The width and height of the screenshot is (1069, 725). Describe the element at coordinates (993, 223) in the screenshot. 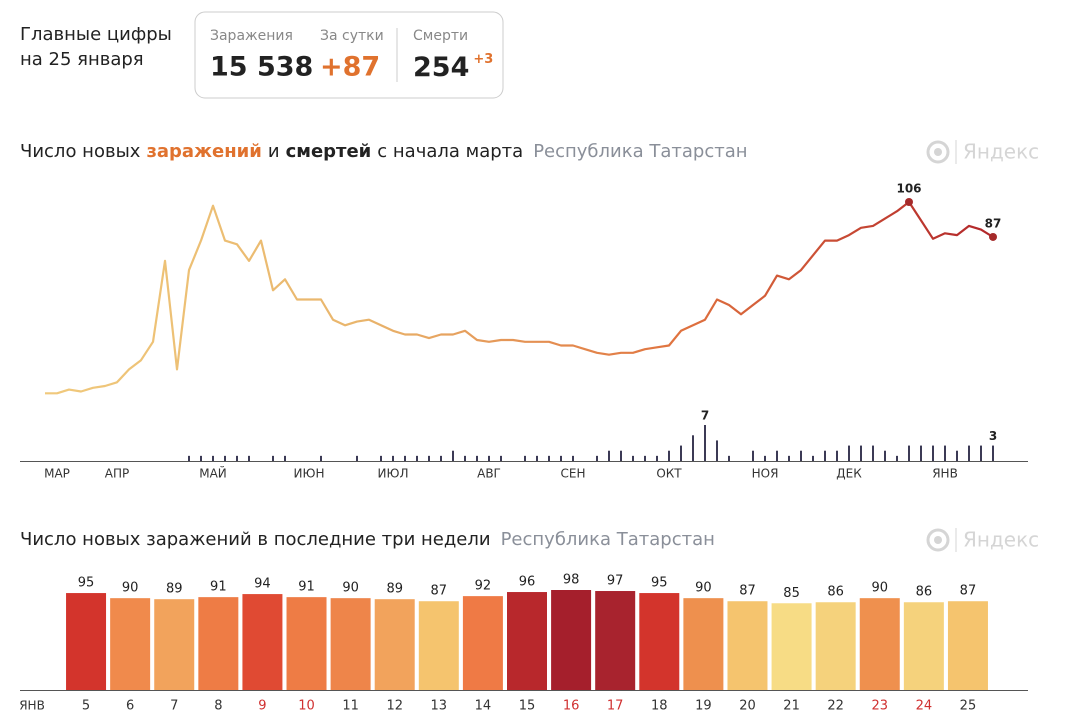

I see `annotation: 87` at that location.